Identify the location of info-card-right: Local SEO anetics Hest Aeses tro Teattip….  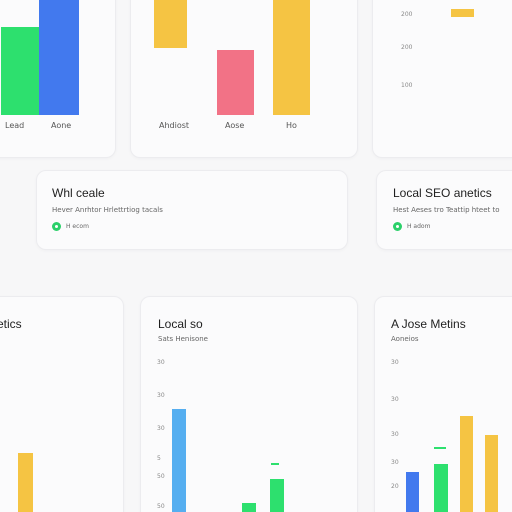
(444, 210).